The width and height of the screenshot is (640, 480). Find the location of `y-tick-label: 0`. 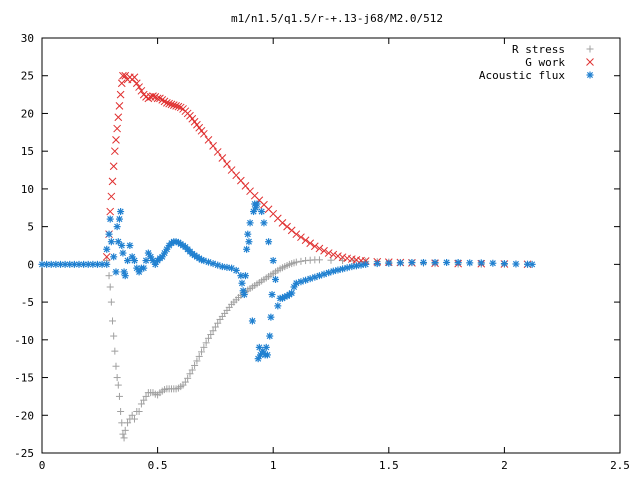

y-tick-label: 0 is located at coordinates (30, 264).